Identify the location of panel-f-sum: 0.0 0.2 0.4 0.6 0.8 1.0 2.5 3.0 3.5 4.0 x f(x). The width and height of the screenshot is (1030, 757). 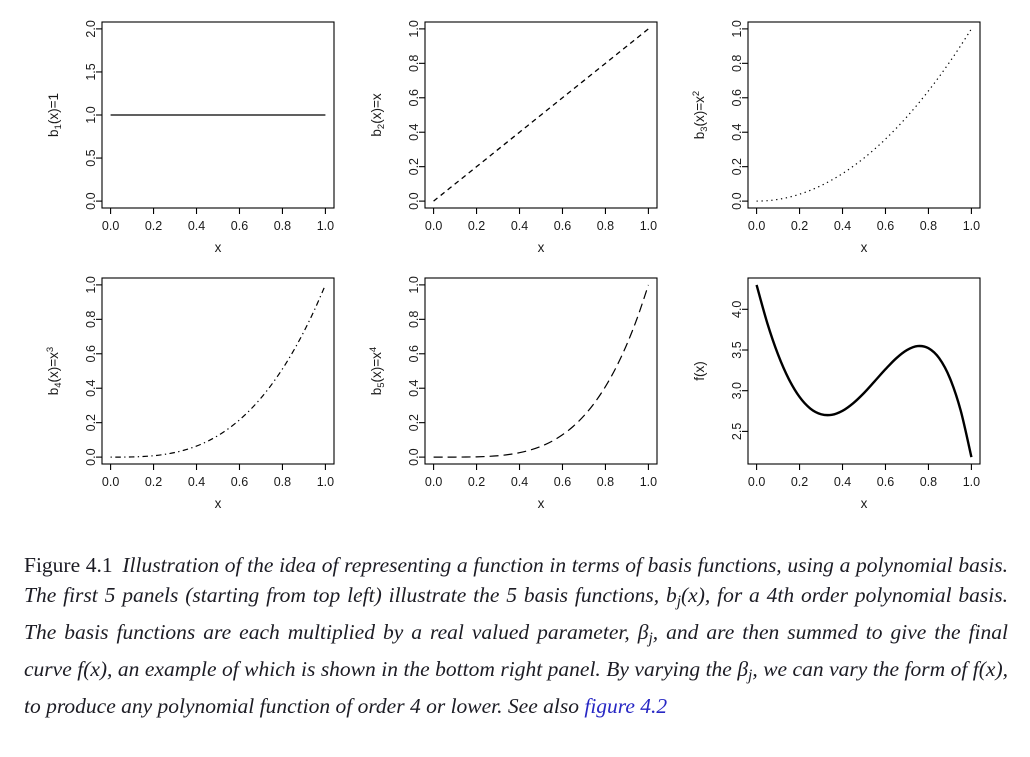
(834, 390).